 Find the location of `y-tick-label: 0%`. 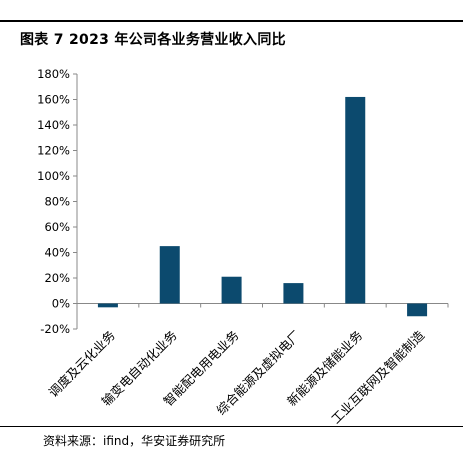

y-tick-label: 0% is located at coordinates (61, 304).